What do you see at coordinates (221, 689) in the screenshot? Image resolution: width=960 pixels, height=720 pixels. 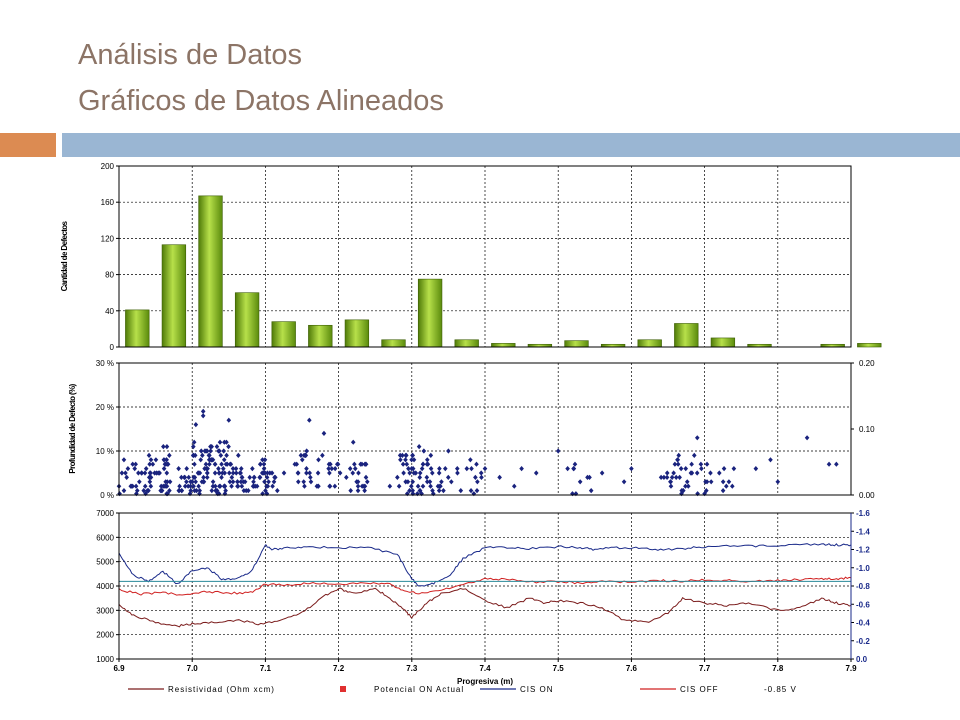 I see `legend-label: Resistividad (Ohm xcm)` at bounding box center [221, 689].